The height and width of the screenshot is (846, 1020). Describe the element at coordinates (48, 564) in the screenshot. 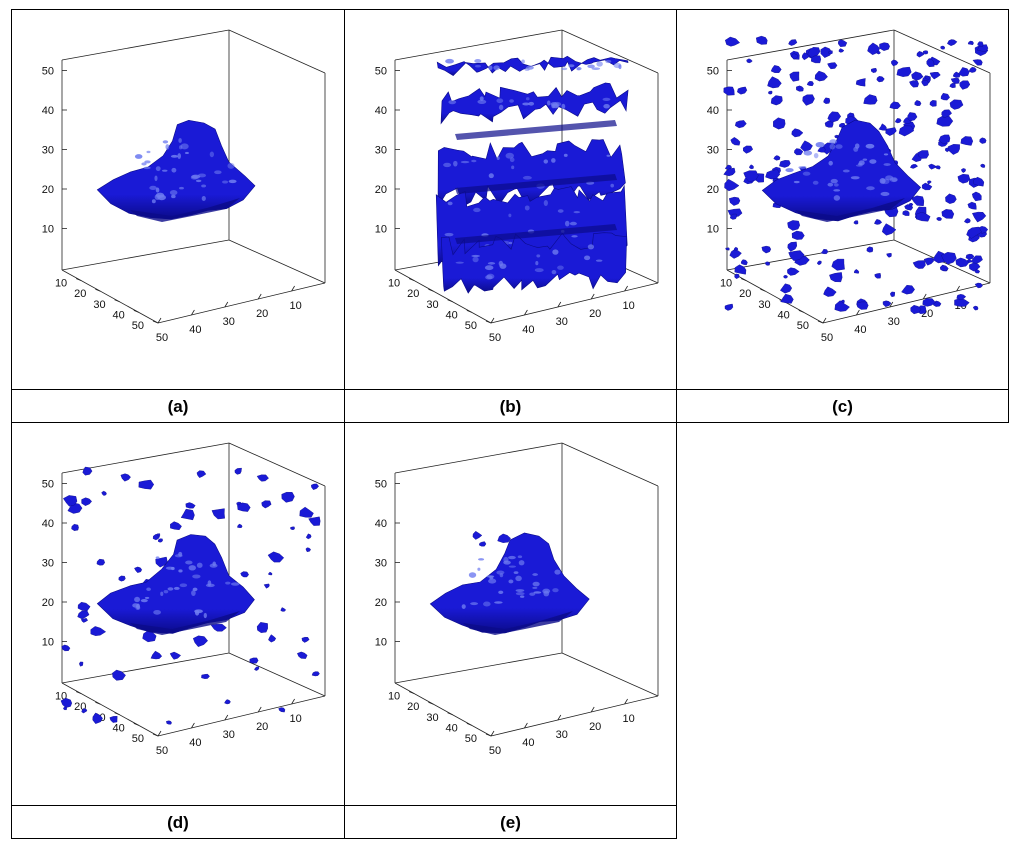

I see `z-tick-label: 30` at that location.